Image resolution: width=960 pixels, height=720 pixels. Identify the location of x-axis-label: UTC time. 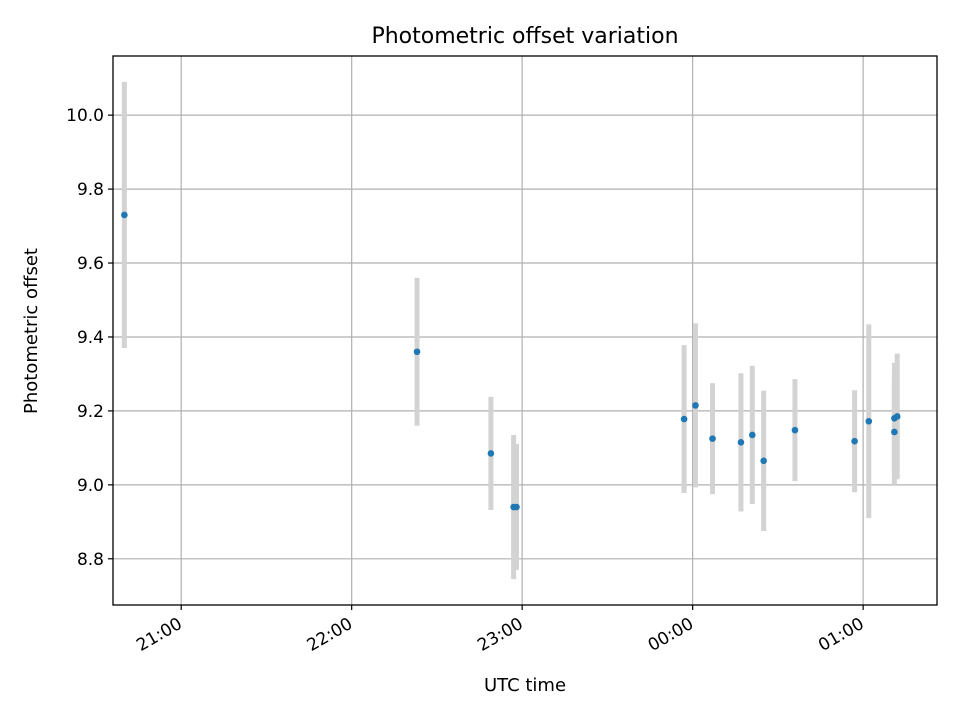
(525, 685).